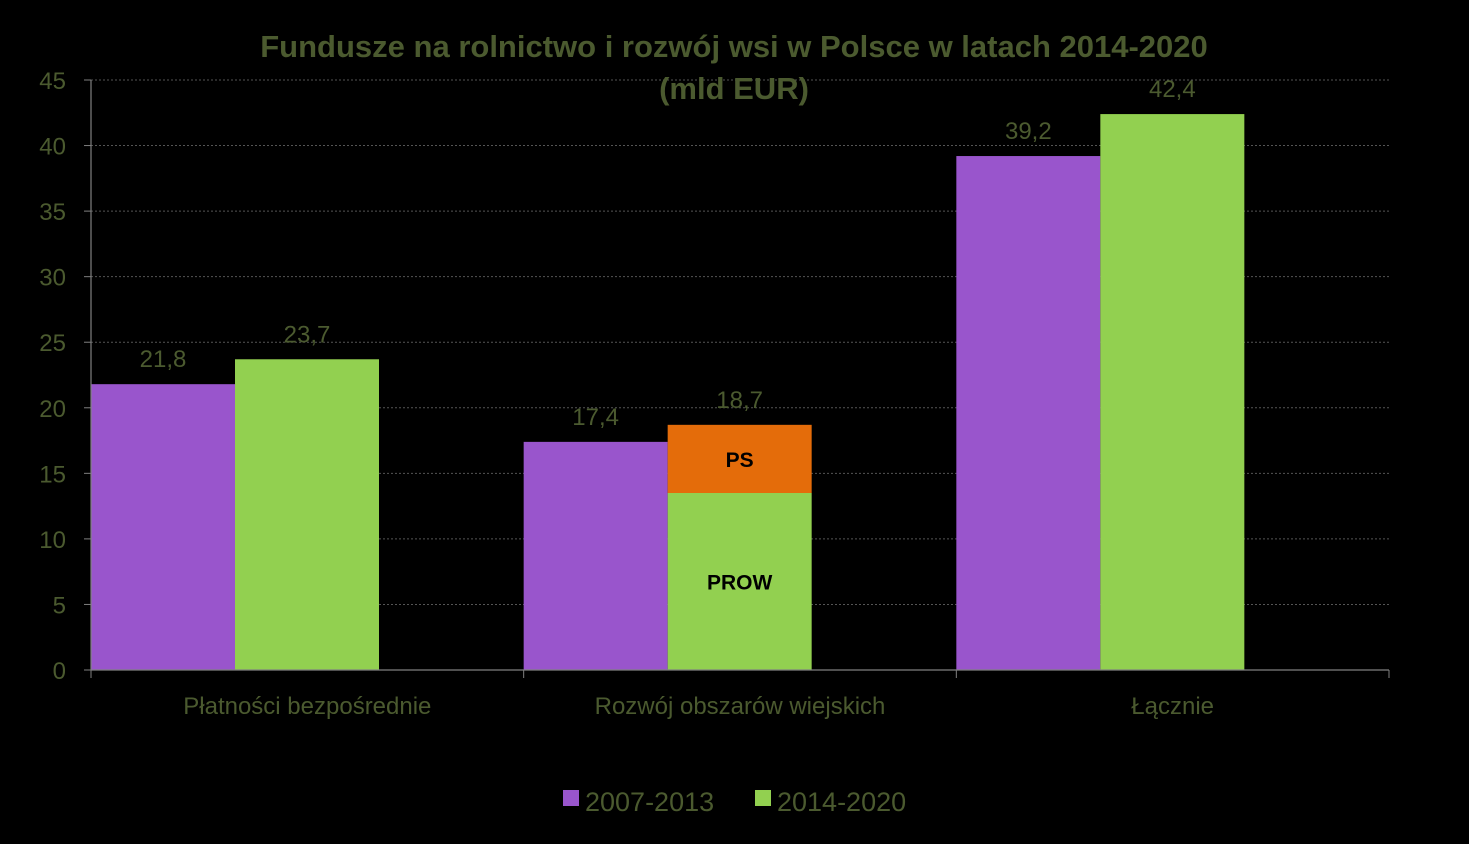 This screenshot has height=844, width=1469. I want to click on y-tick-label: 40, so click(52, 147).